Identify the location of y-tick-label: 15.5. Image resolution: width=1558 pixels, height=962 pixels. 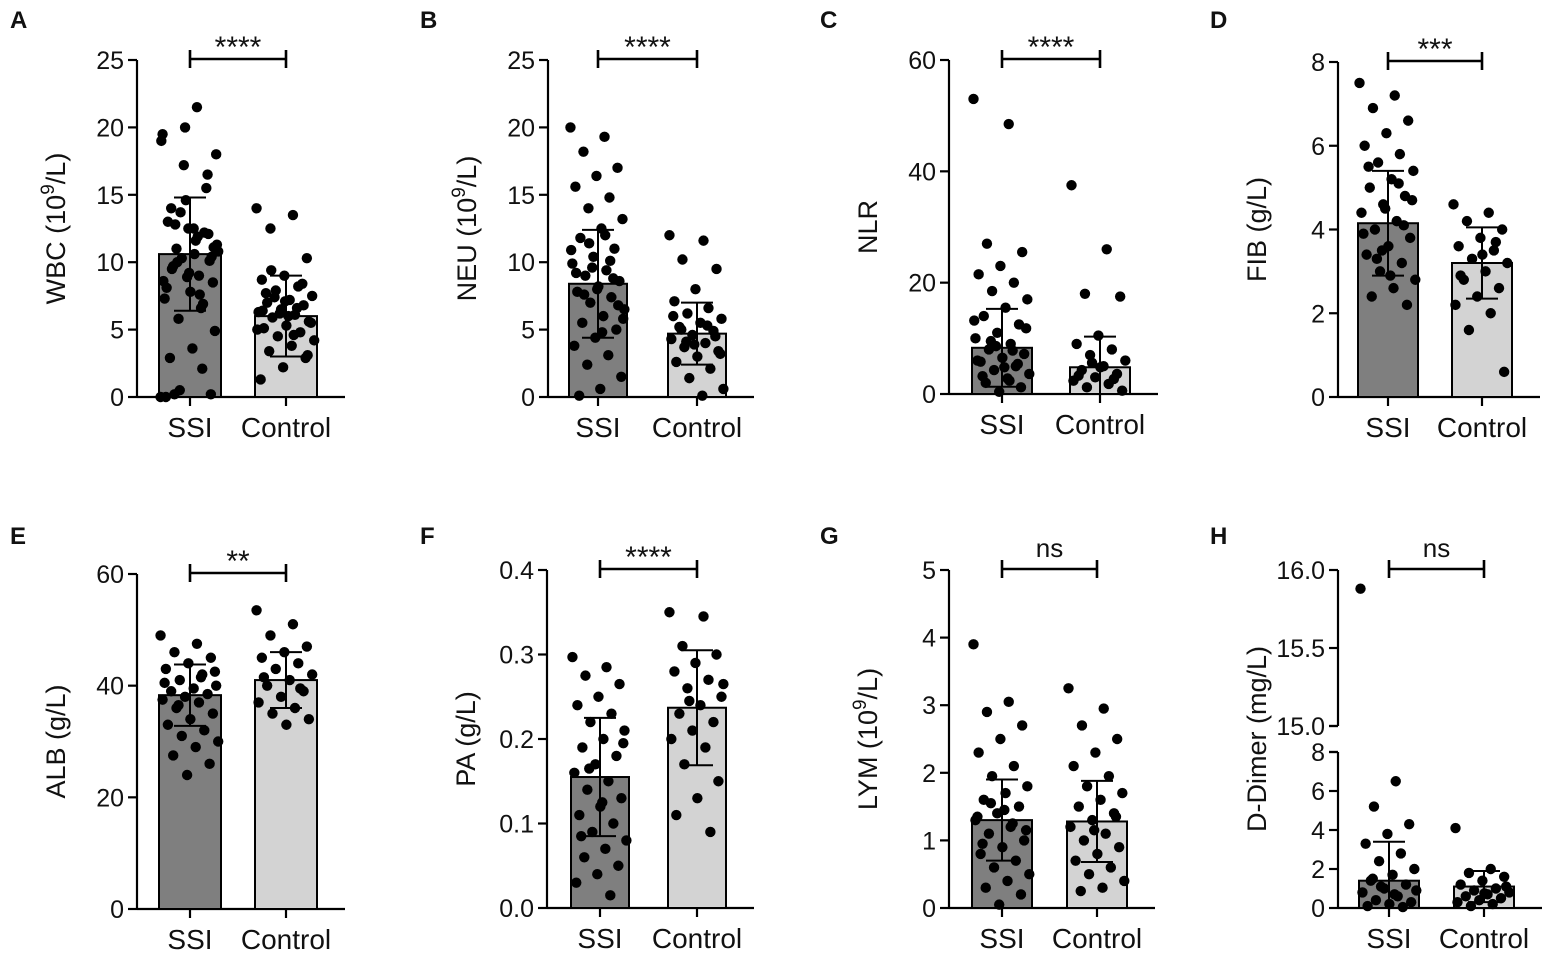
(1300, 649).